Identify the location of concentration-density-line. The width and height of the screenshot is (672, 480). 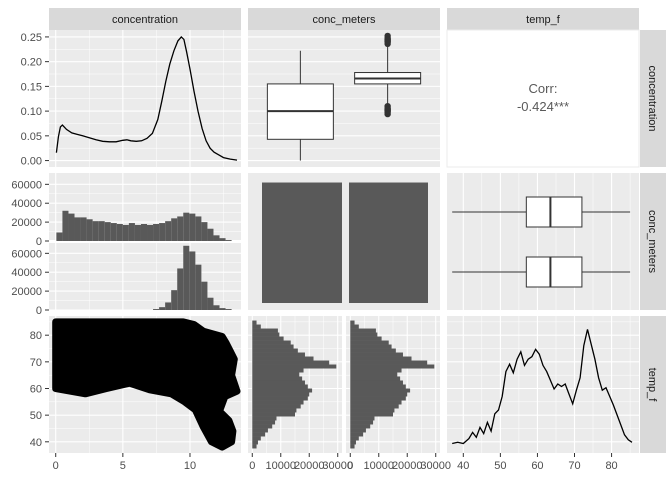
(146, 98).